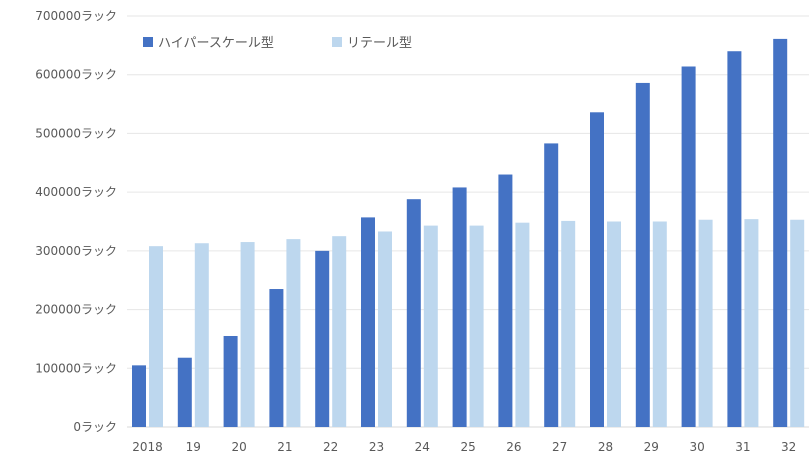 This screenshot has height=460, width=809. What do you see at coordinates (788, 447) in the screenshot?
I see `x-tick-label: 32` at bounding box center [788, 447].